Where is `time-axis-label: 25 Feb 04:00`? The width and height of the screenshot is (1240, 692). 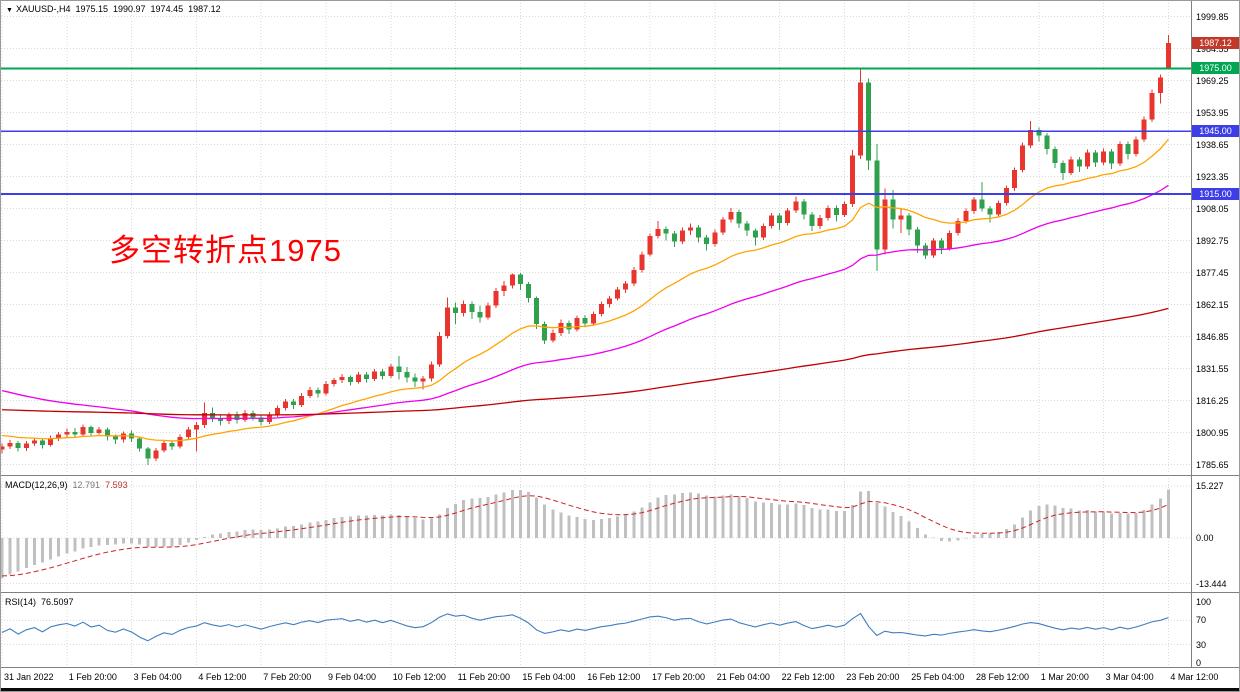 time-axis-label: 25 Feb 04:00 is located at coordinates (938, 677).